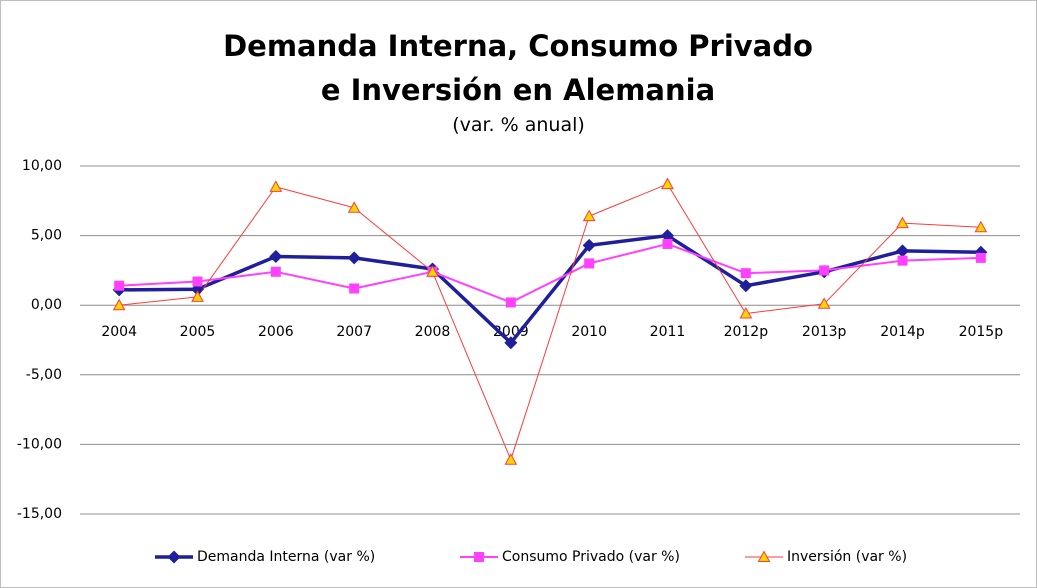 The width and height of the screenshot is (1037, 588). What do you see at coordinates (902, 332) in the screenshot?
I see `x-tick-label: 2014p` at bounding box center [902, 332].